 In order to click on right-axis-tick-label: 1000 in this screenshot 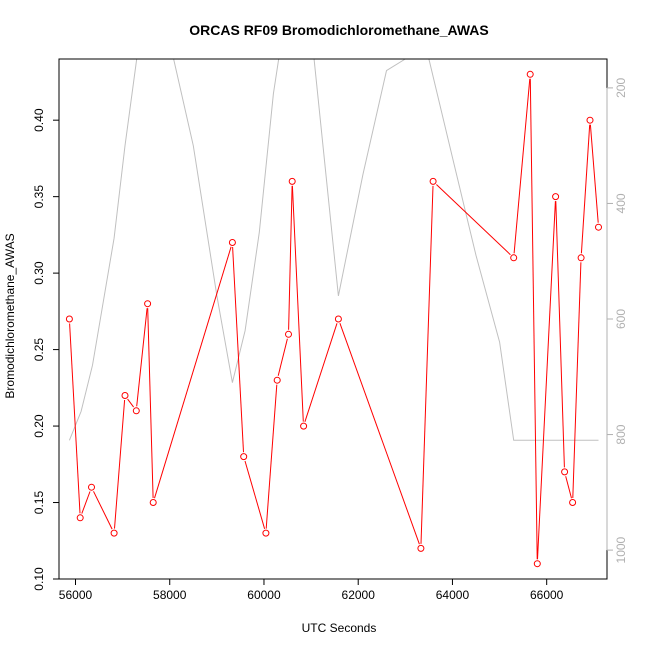, I will do `click(621, 549)`.